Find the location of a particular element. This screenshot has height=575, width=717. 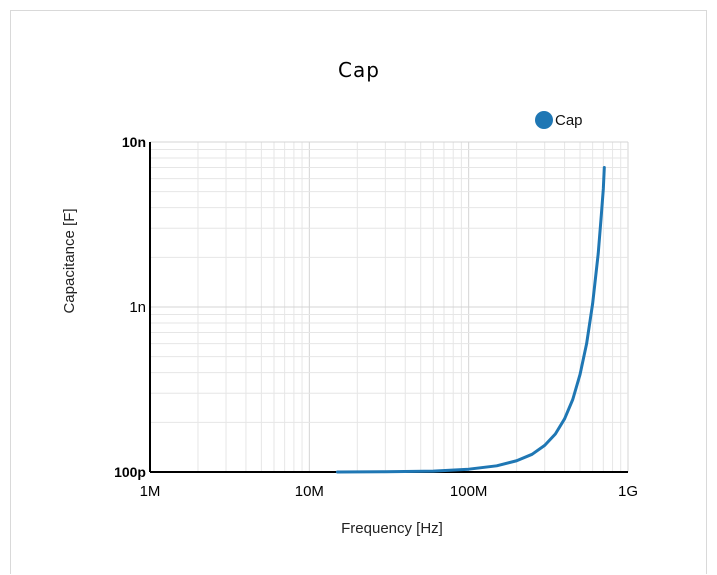

legend: Cap is located at coordinates (559, 120).